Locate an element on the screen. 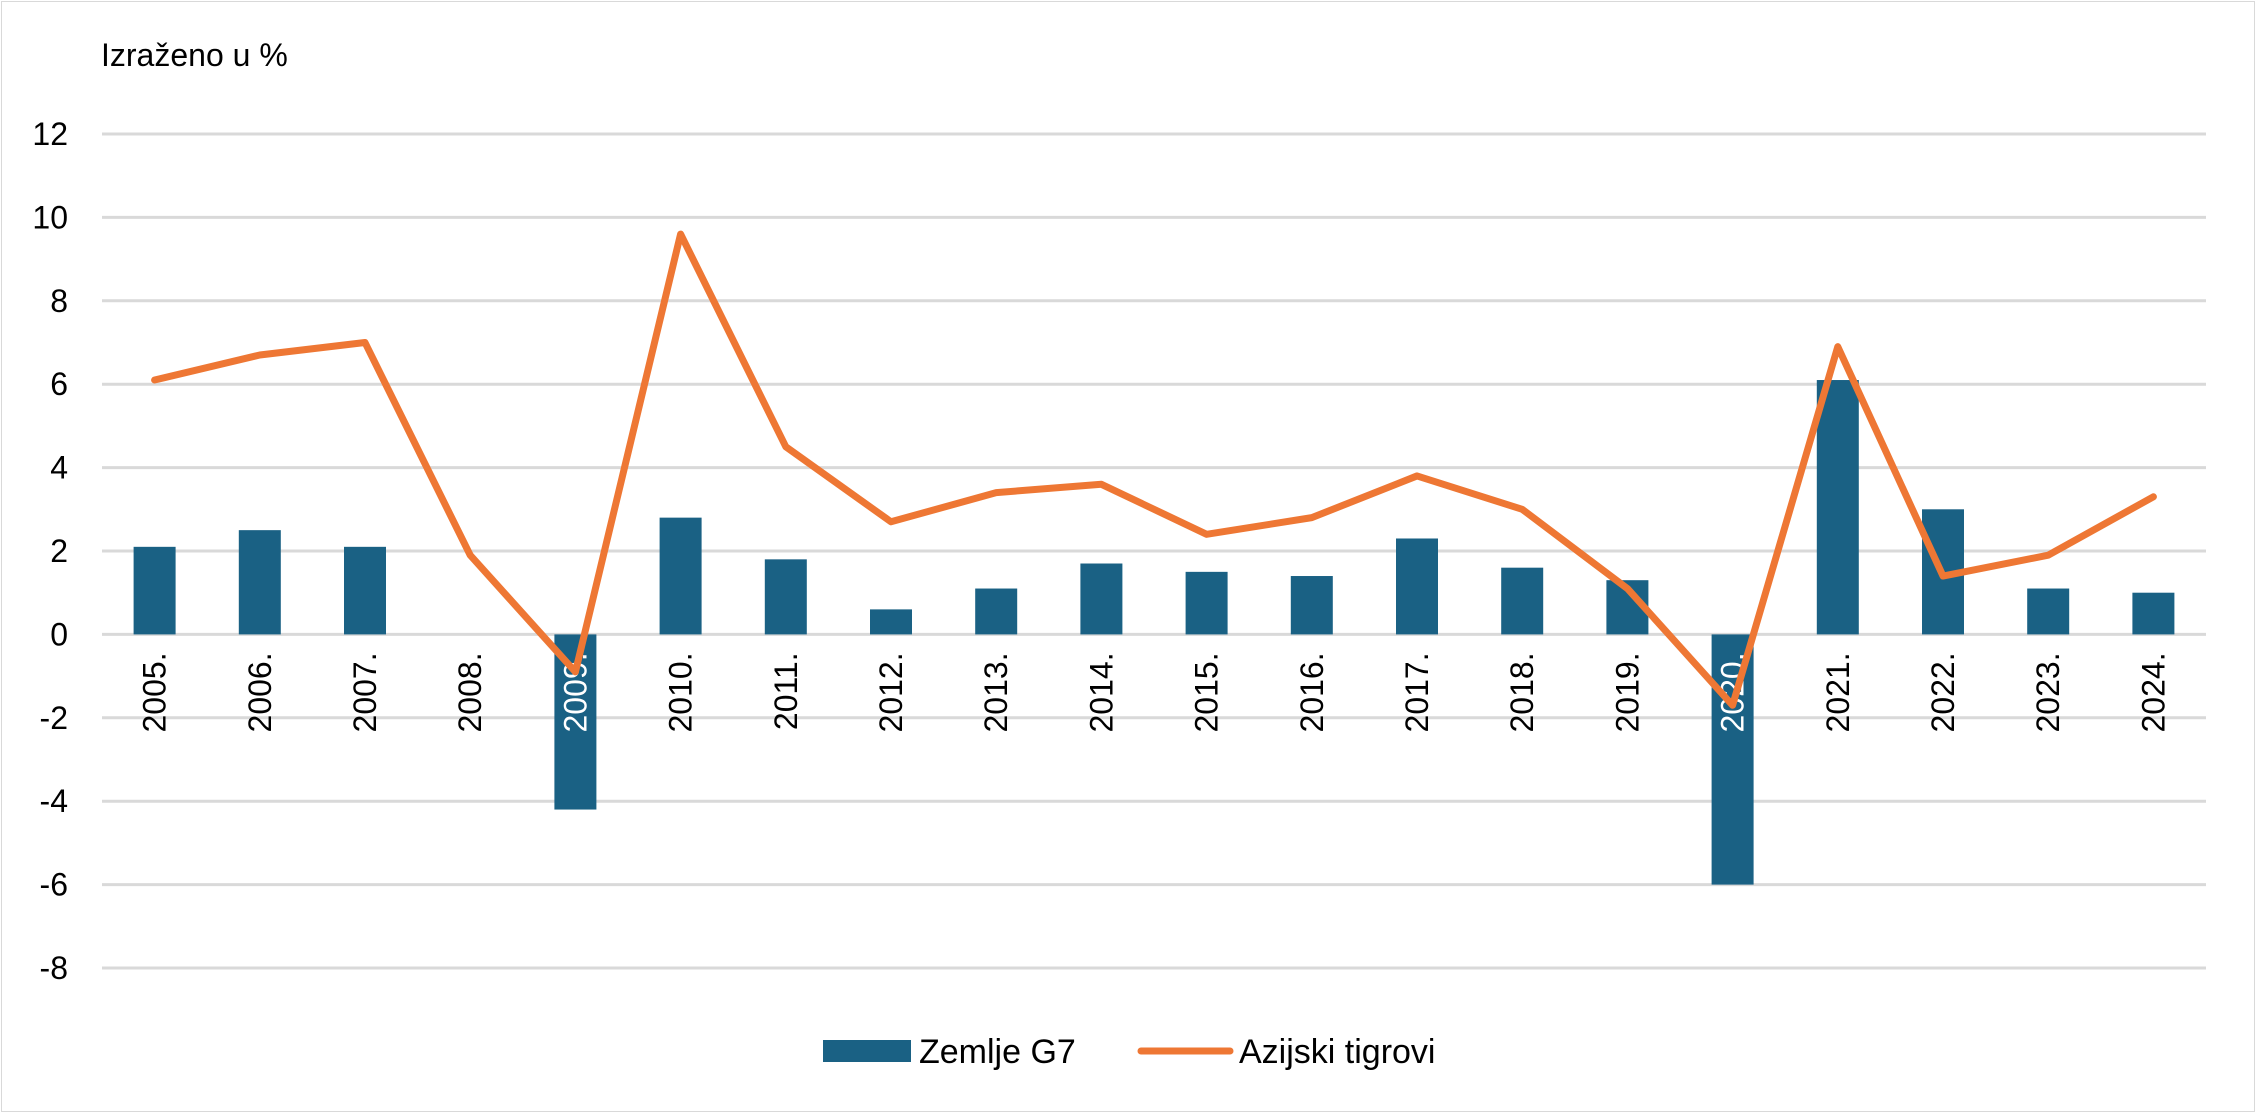 This screenshot has height=1115, width=2258. y-tick-label: -4 is located at coordinates (54, 801).